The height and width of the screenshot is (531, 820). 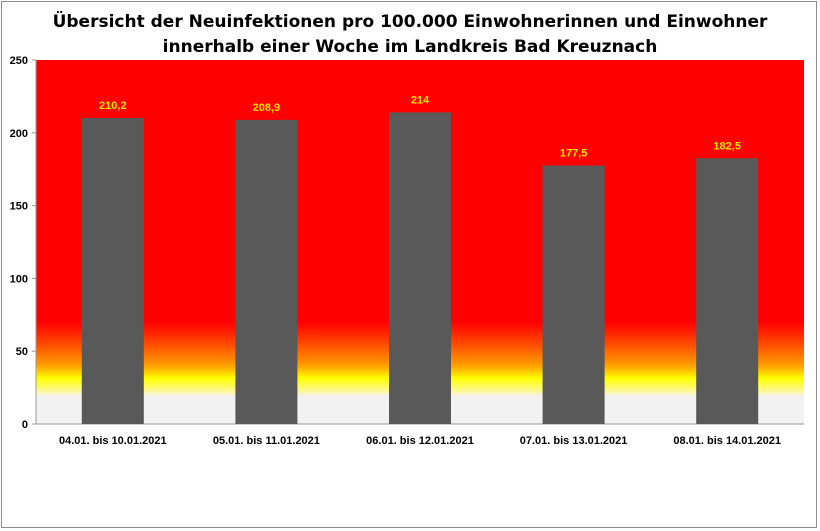 What do you see at coordinates (22, 352) in the screenshot?
I see `y-tick-label: 50` at bounding box center [22, 352].